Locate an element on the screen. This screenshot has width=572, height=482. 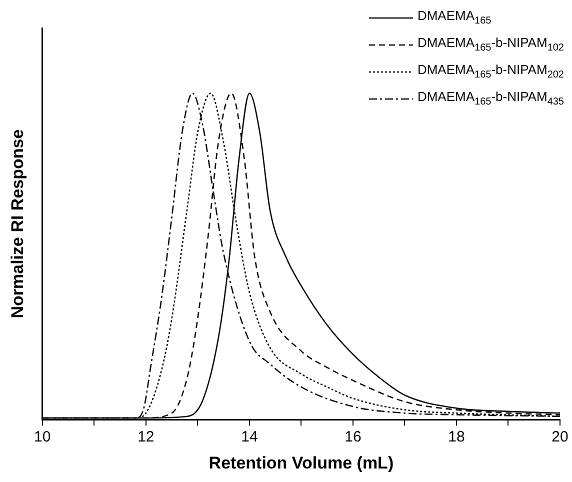
legend-label: DMAEMA$_{165}$-b-NIPAM$_{202}$ is located at coordinates (490, 71).